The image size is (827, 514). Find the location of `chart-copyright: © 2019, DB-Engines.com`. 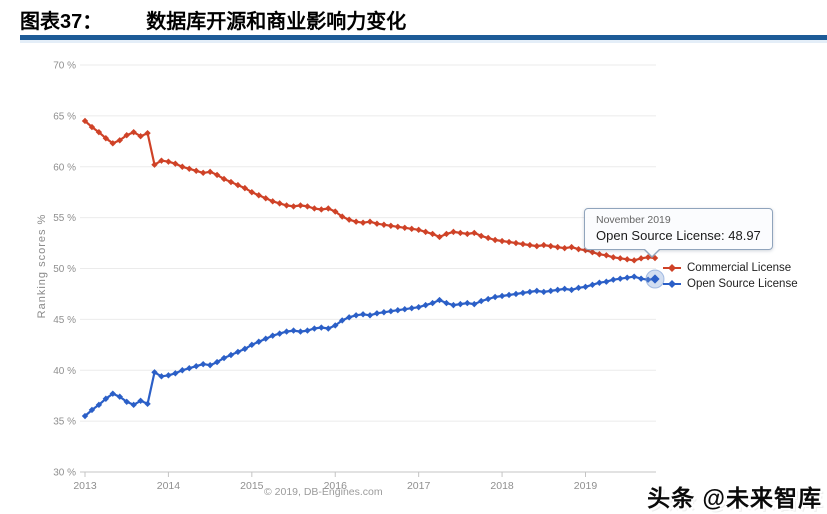

chart-copyright: © 2019, DB-Engines.com is located at coordinates (323, 492).